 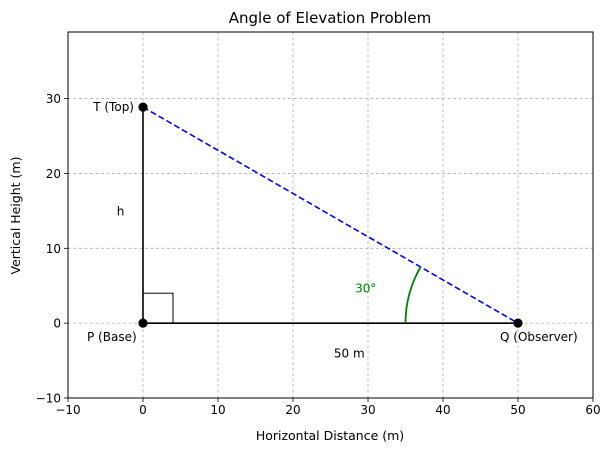 I want to click on x-tick-label: 20, so click(x=292, y=410).